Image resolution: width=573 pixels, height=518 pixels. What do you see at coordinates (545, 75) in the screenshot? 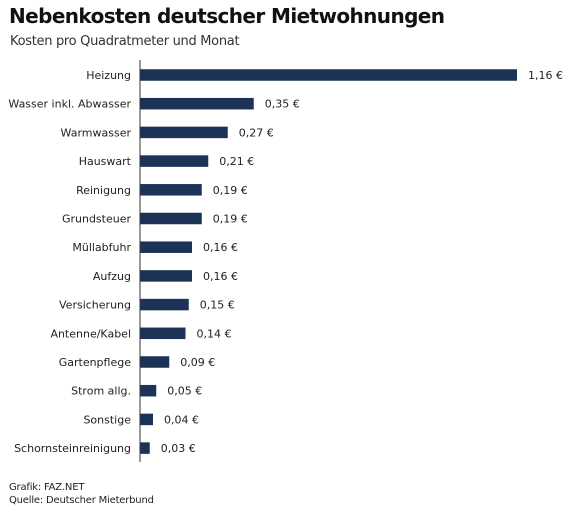
I see `value-label: 1,16 €` at bounding box center [545, 75].